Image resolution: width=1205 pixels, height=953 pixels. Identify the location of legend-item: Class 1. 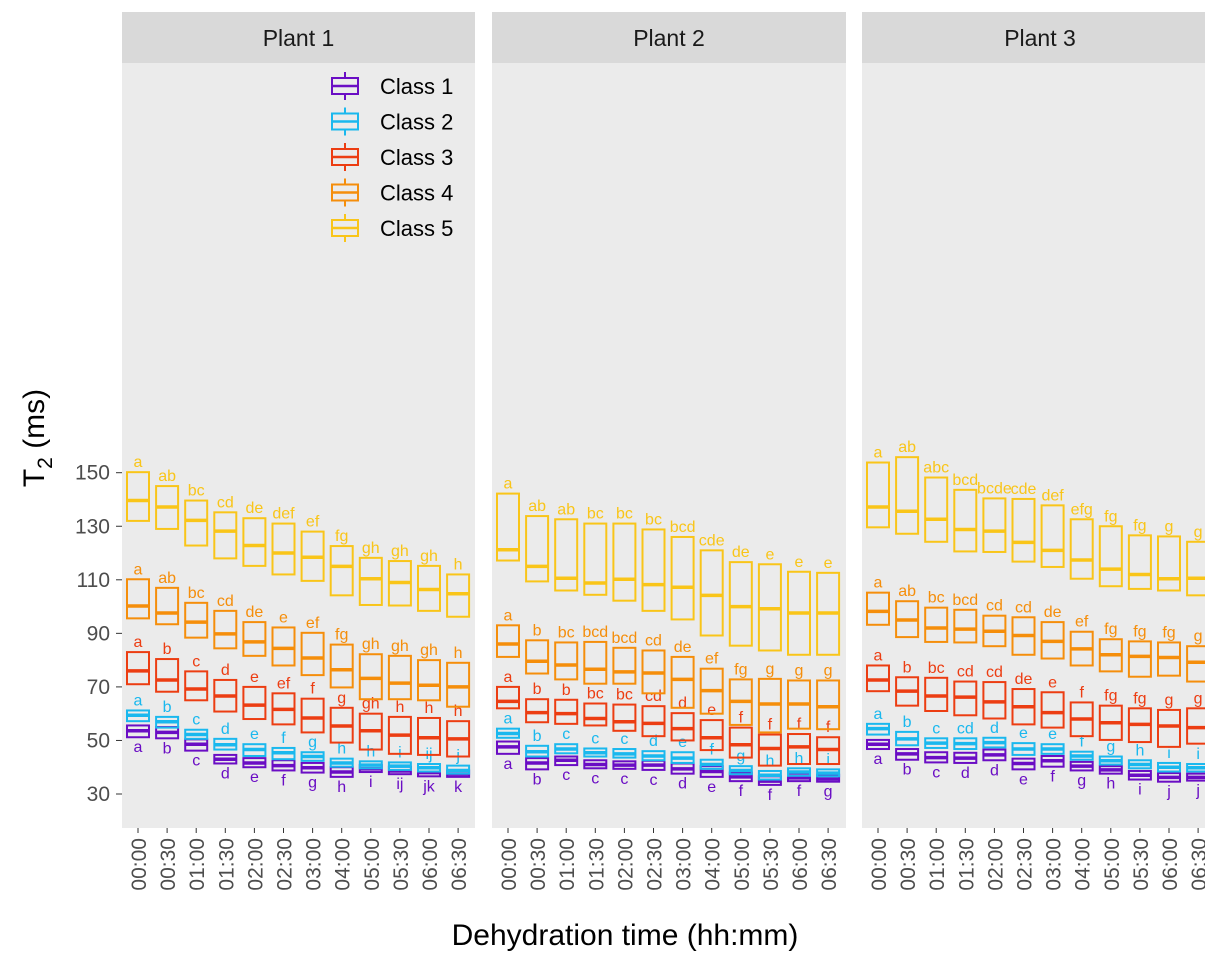
(392, 86).